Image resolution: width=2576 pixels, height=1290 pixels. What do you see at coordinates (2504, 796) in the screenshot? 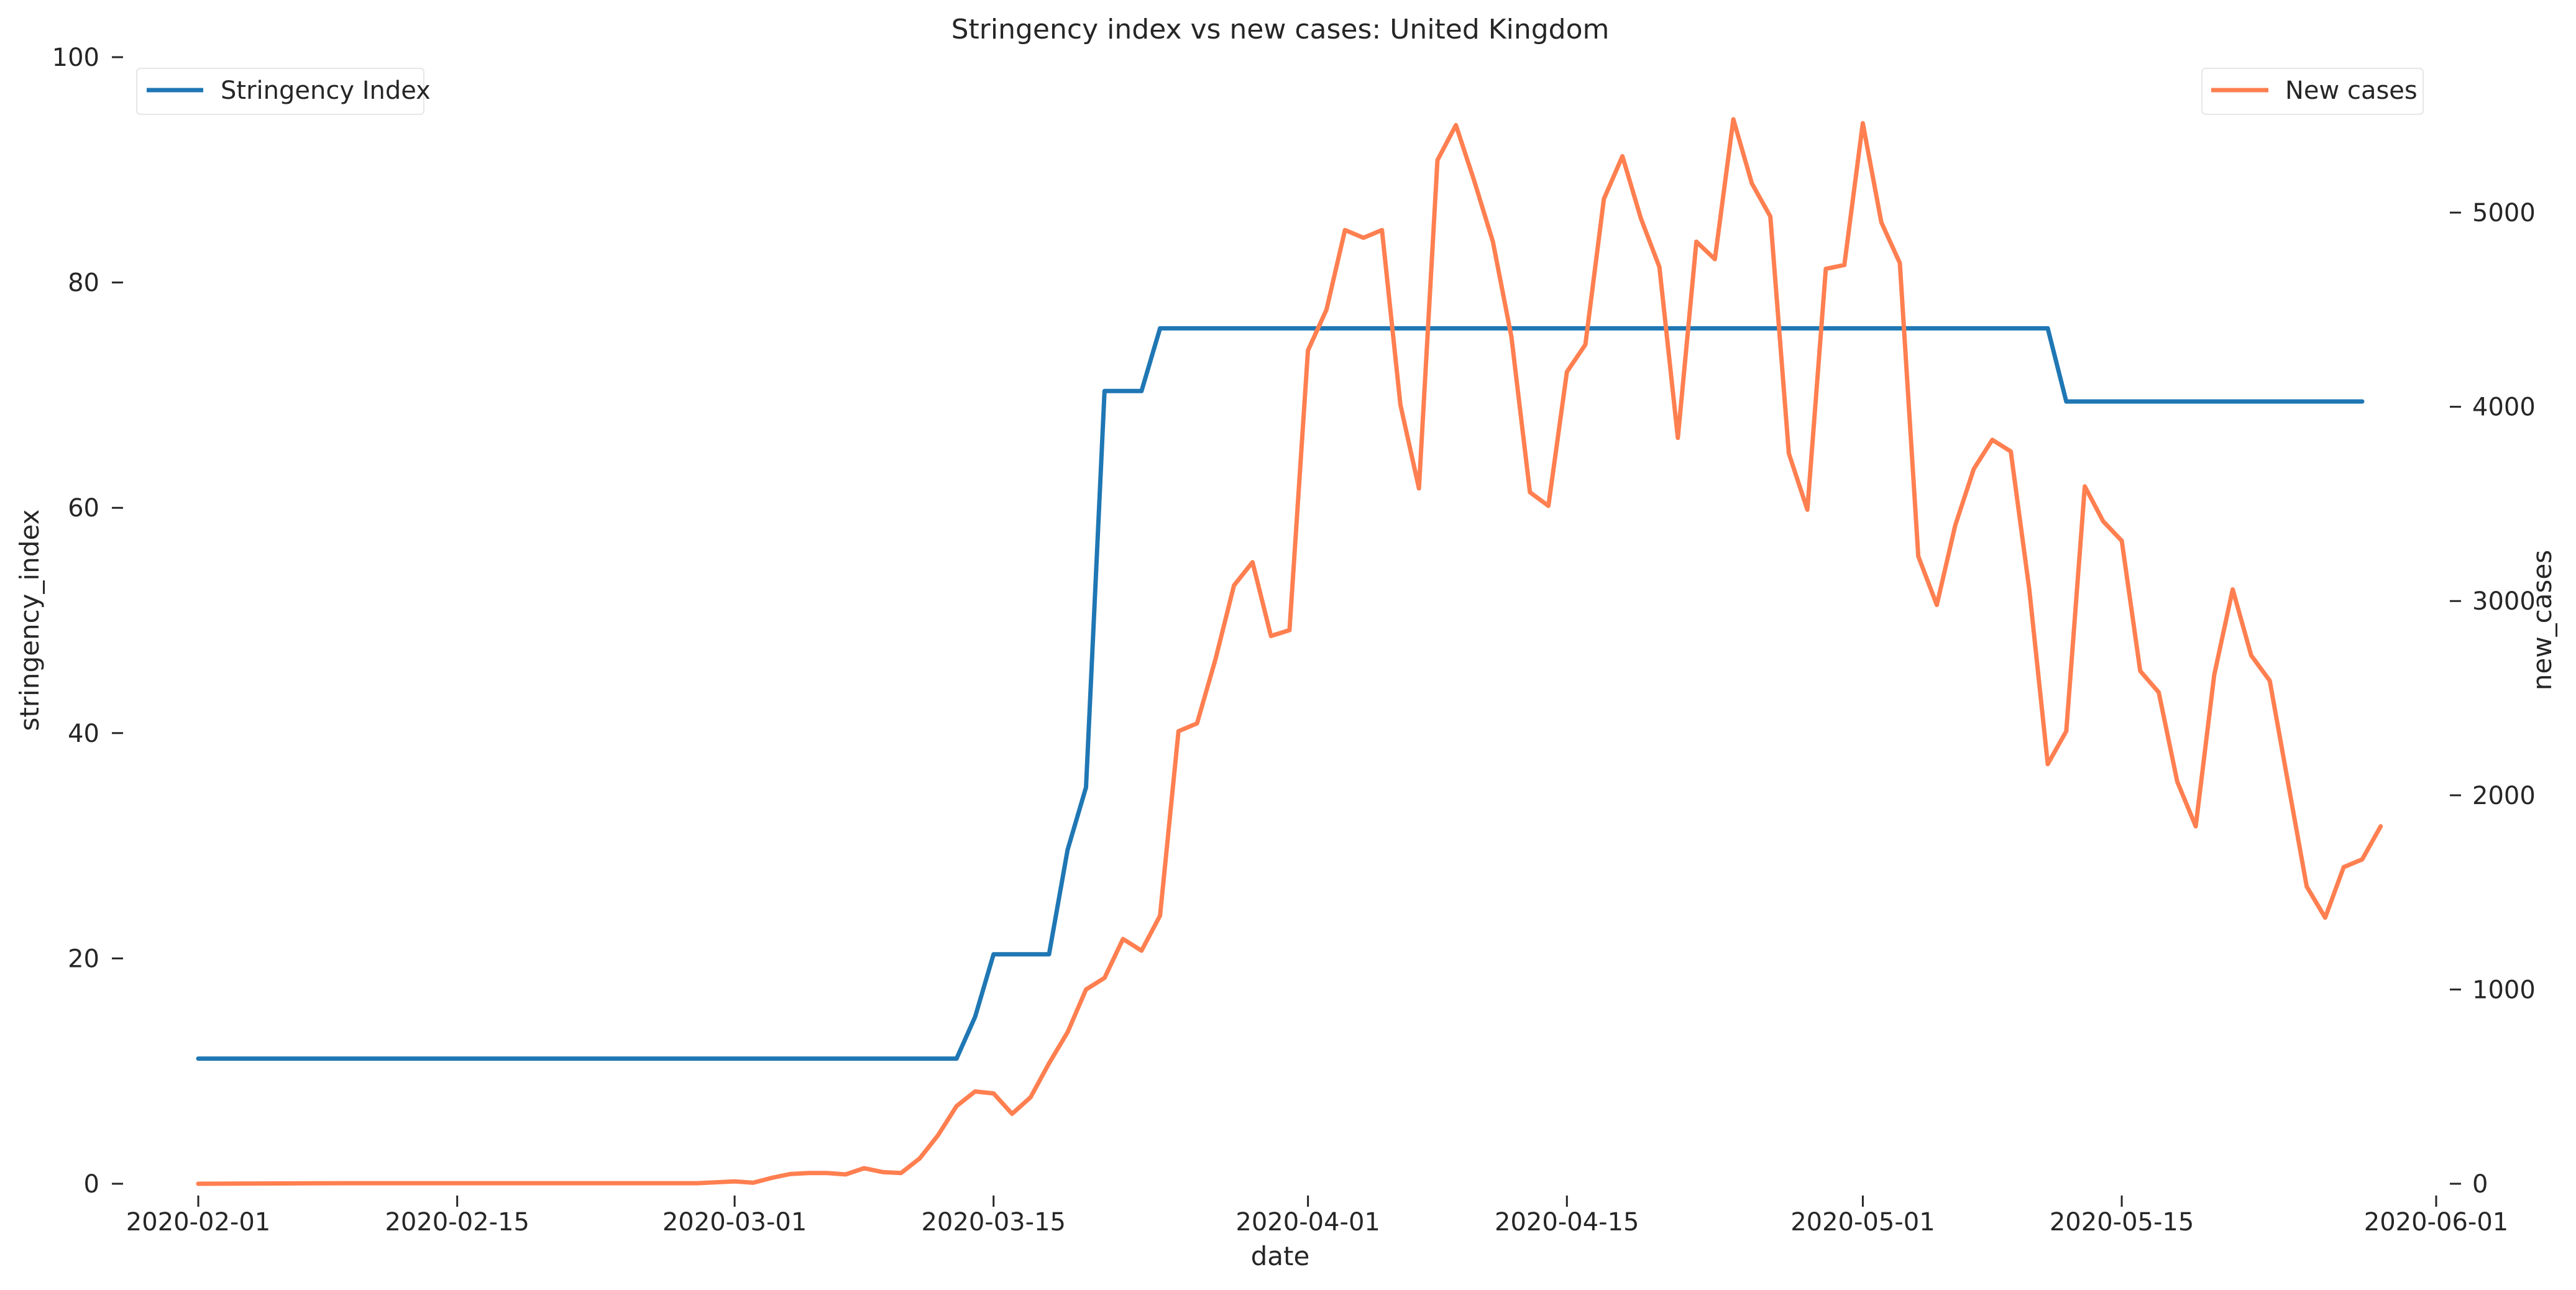
I see `right-y-tick-label: 2000` at bounding box center [2504, 796].